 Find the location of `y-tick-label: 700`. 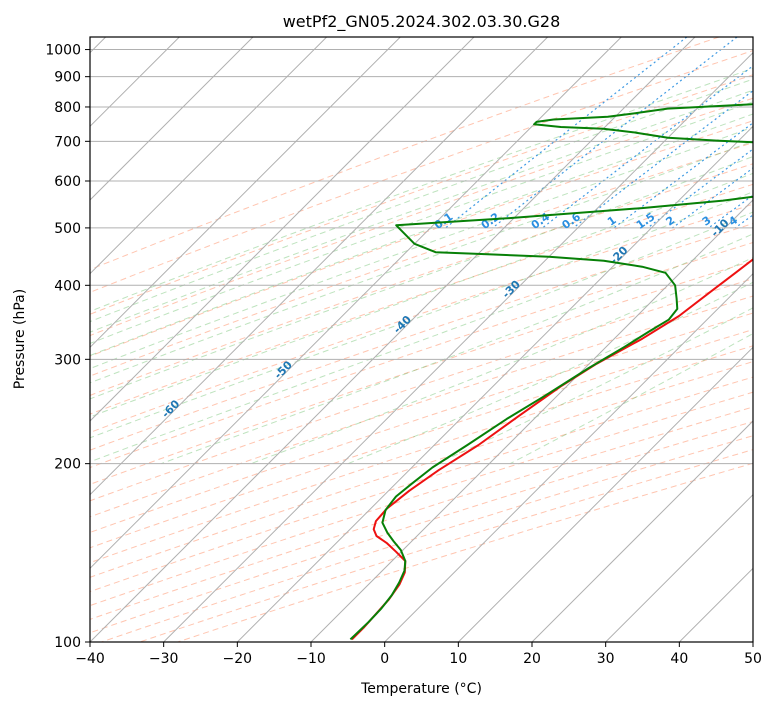

y-tick-label: 700 is located at coordinates (67, 142).